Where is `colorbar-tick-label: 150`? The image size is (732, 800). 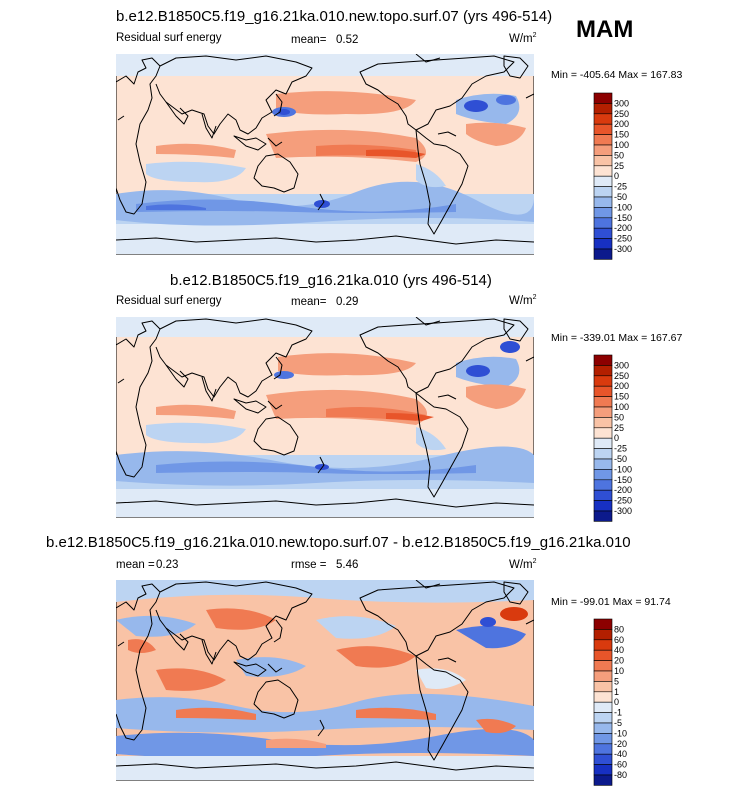 colorbar-tick-label: 150 is located at coordinates (621, 135).